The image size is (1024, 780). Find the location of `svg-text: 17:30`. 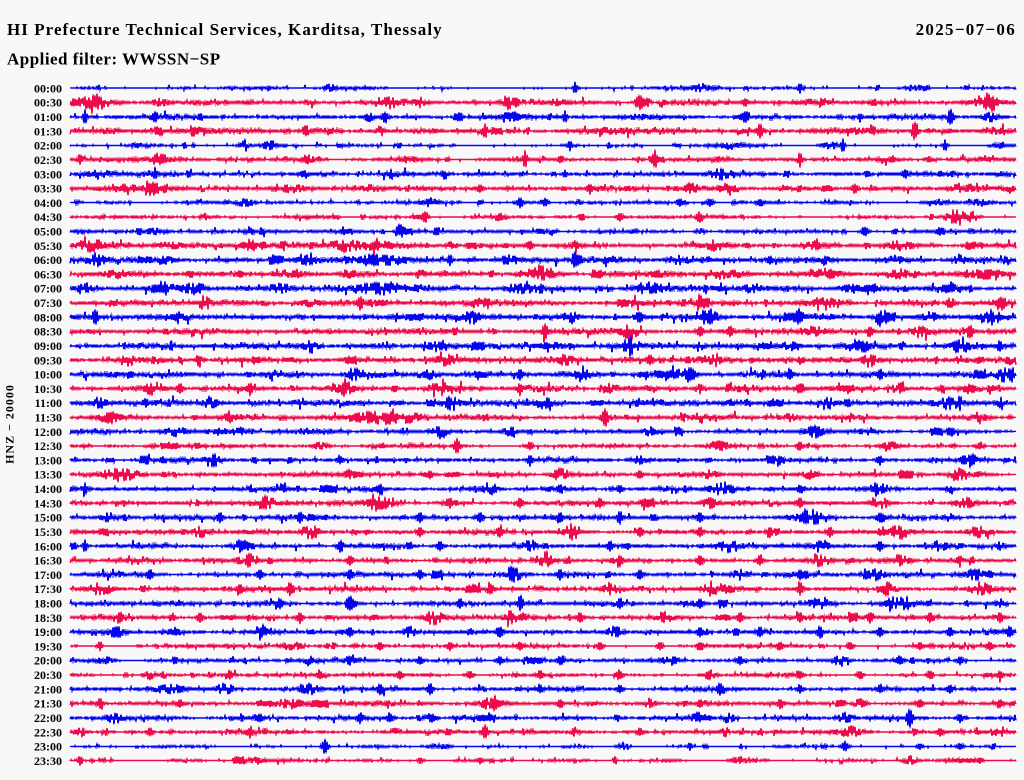

svg-text: 17:30 is located at coordinates (48, 589).